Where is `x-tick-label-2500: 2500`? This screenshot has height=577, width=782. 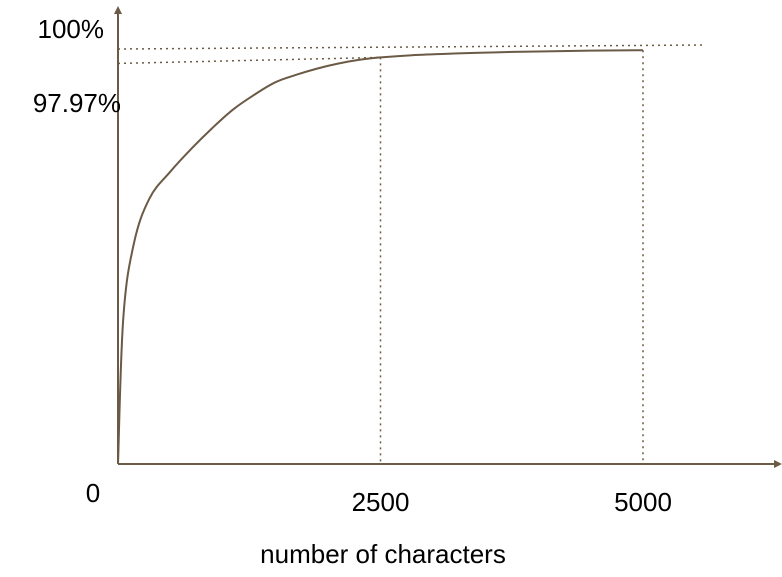 x-tick-label-2500: 2500 is located at coordinates (381, 502).